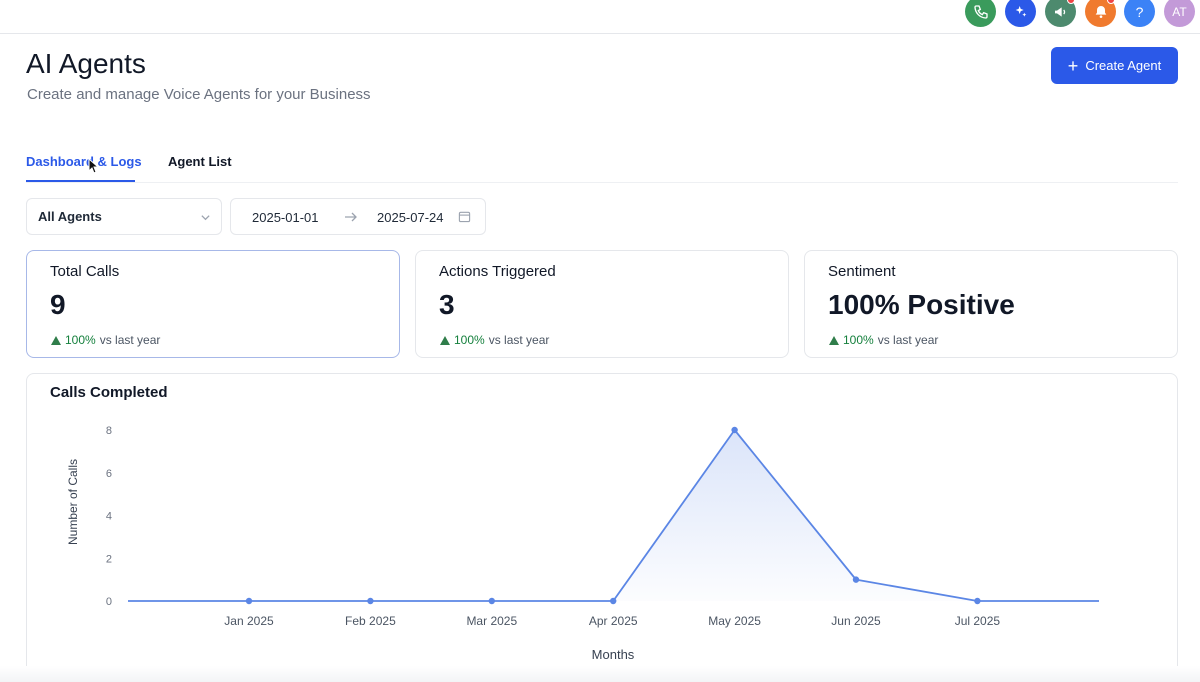 The height and width of the screenshot is (682, 1200). What do you see at coordinates (86, 63) in the screenshot?
I see `page-title: AI Agents` at bounding box center [86, 63].